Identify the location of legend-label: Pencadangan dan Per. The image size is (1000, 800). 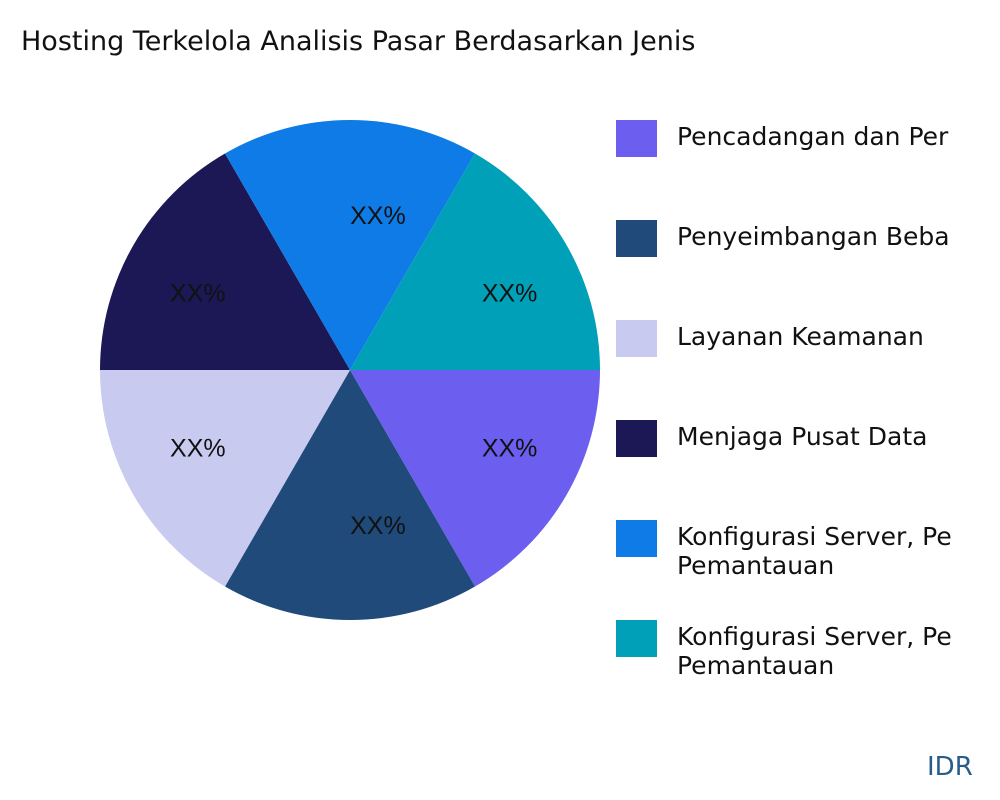
(813, 136).